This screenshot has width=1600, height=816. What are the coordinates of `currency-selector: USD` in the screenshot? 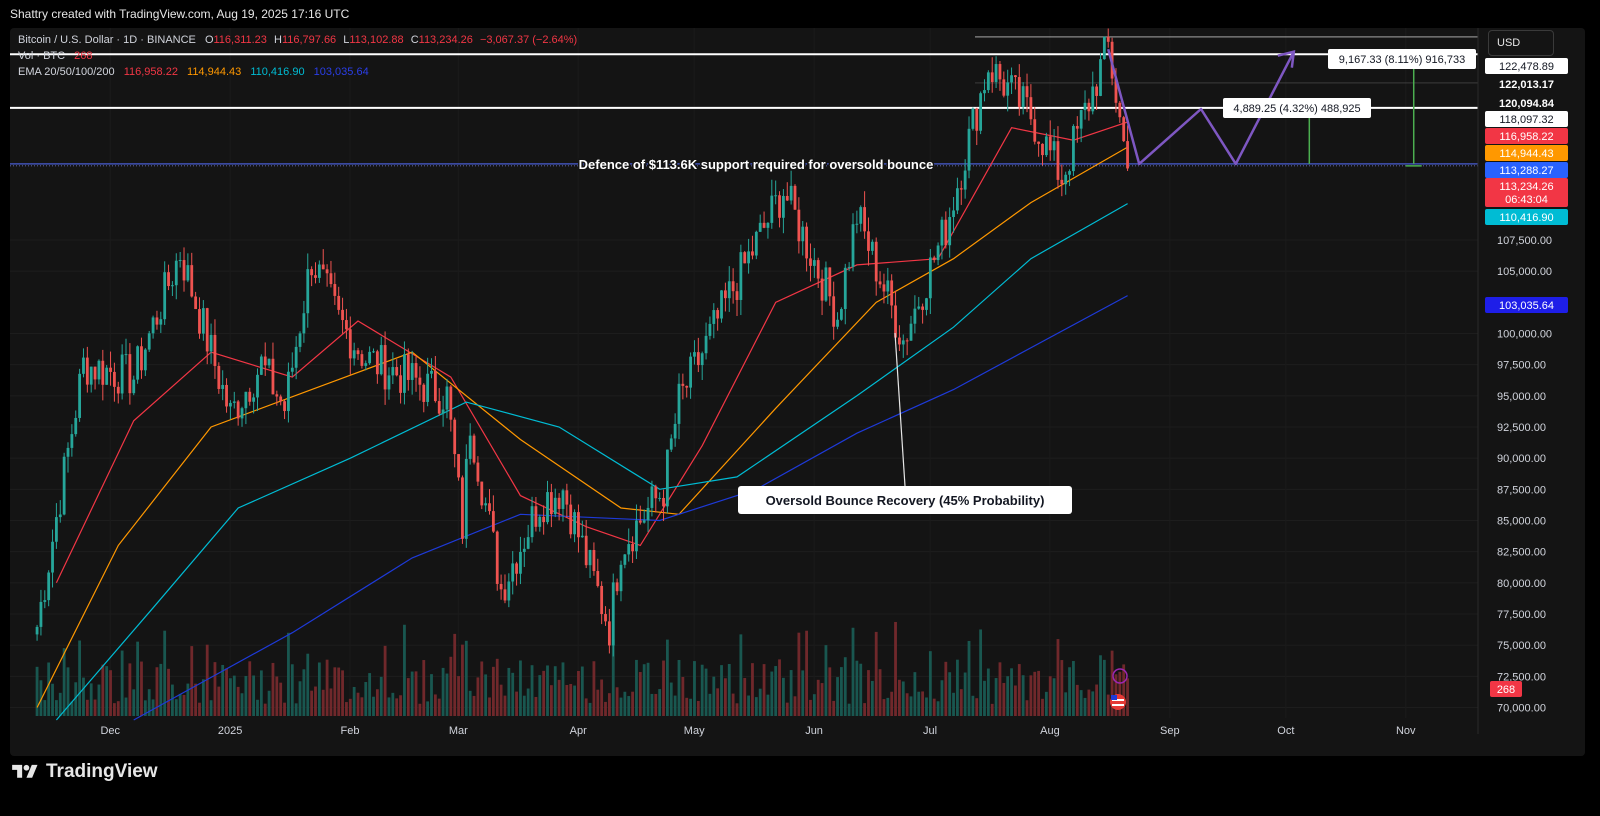 It's located at (1521, 43).